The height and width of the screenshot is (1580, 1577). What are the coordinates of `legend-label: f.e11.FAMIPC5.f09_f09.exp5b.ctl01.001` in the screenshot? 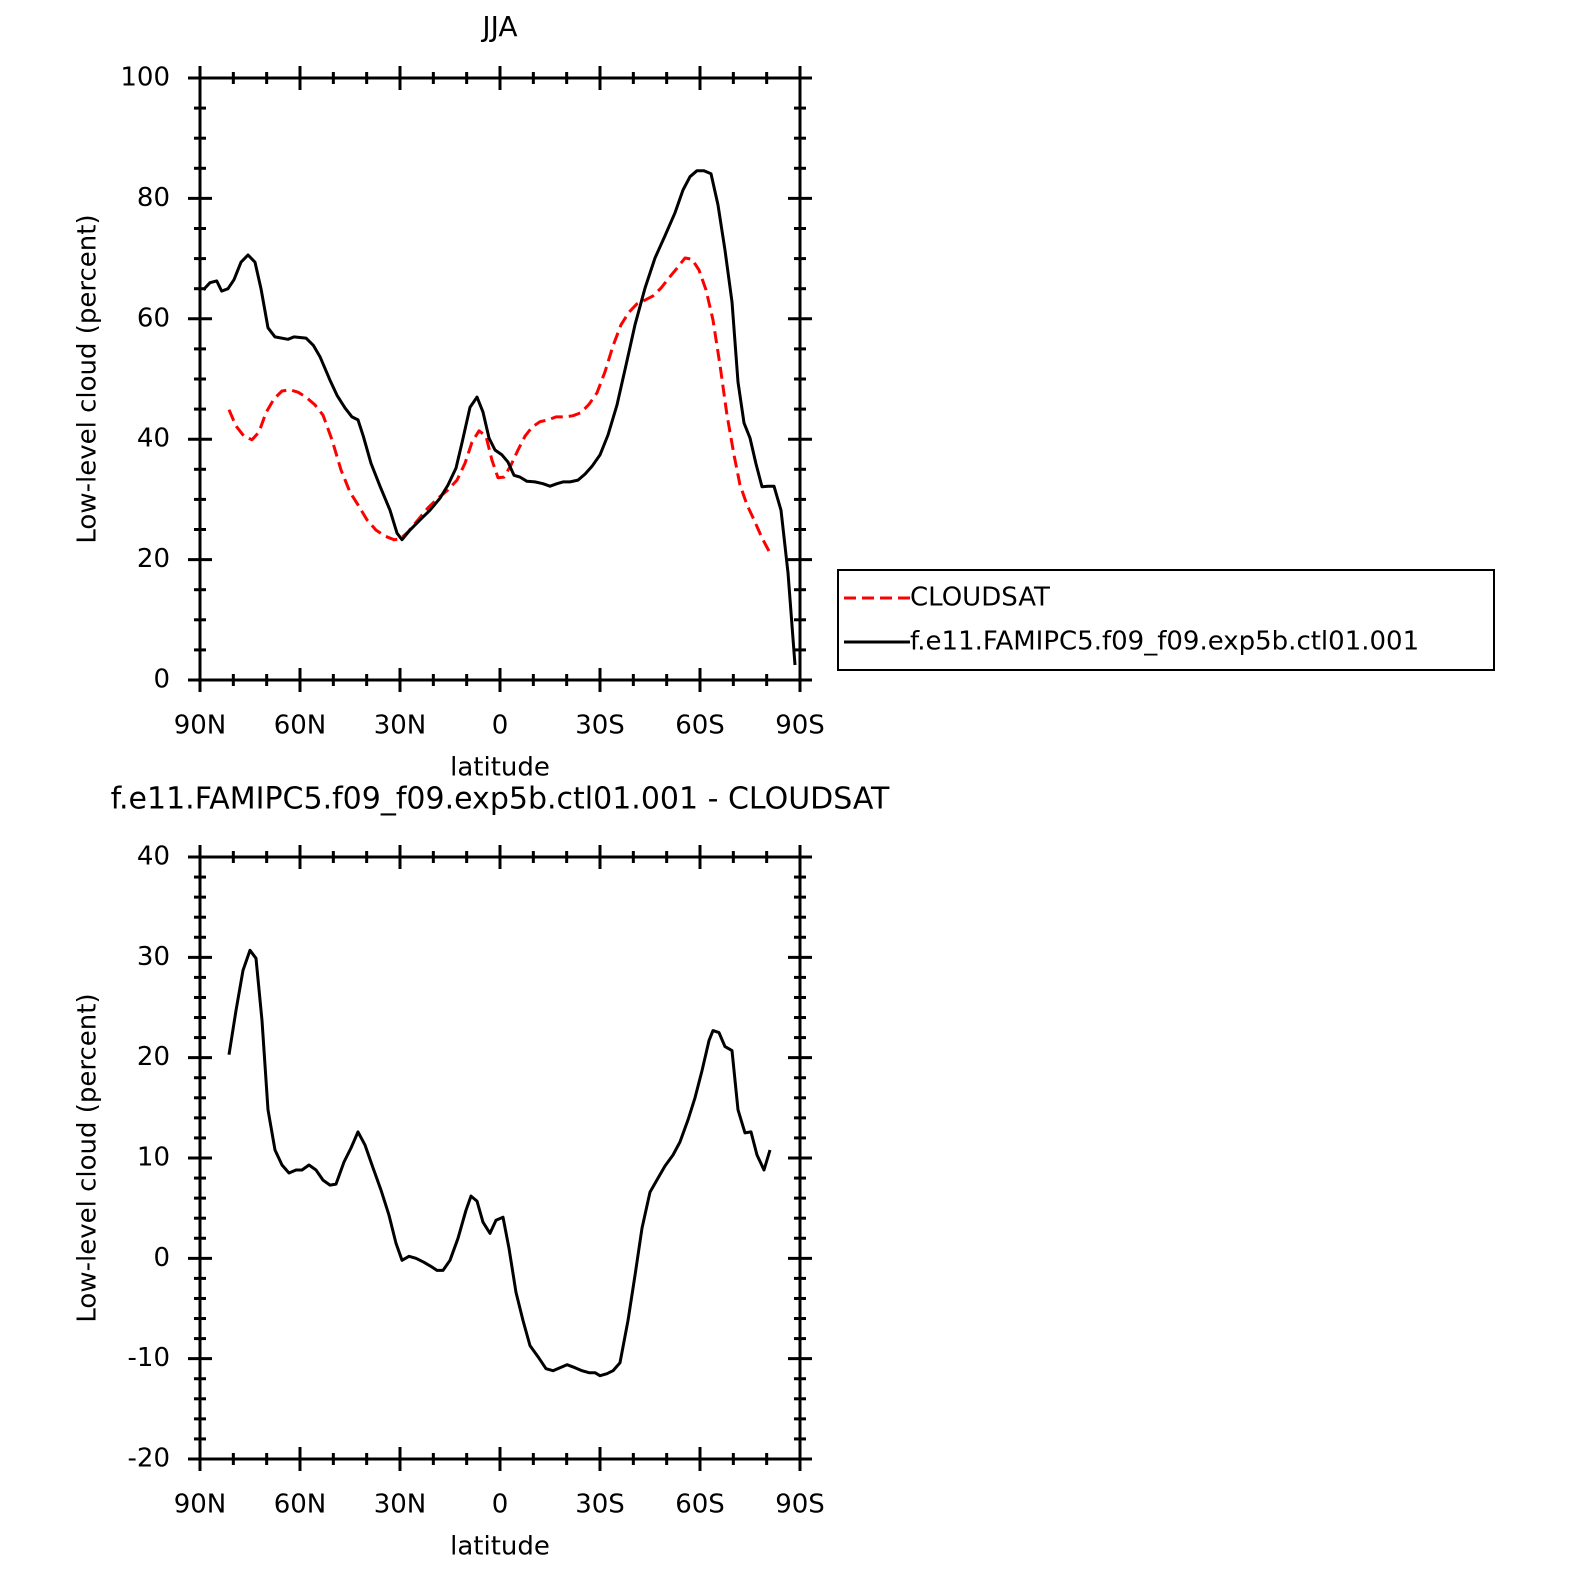 It's located at (1164, 642).